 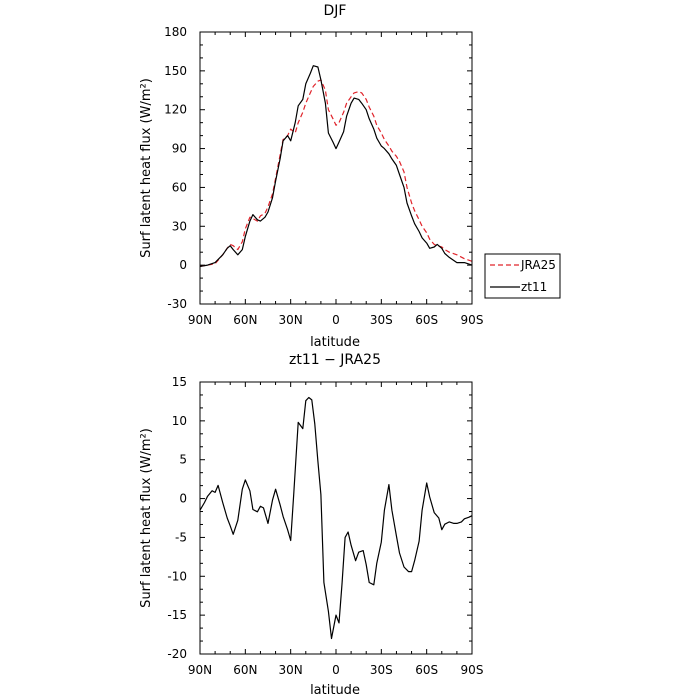 What do you see at coordinates (179, 187) in the screenshot?
I see `top-y-tick-label: 60` at bounding box center [179, 187].